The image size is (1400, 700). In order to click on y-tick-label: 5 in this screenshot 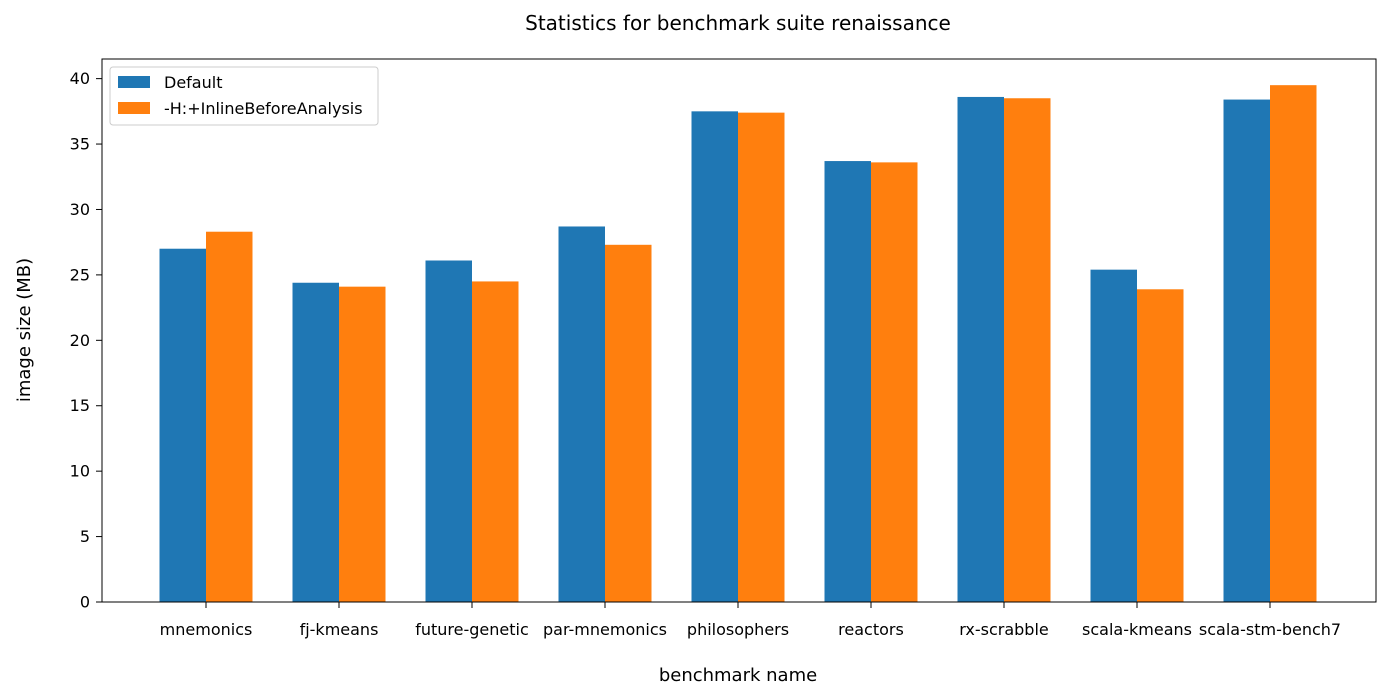, I will do `click(85, 536)`.